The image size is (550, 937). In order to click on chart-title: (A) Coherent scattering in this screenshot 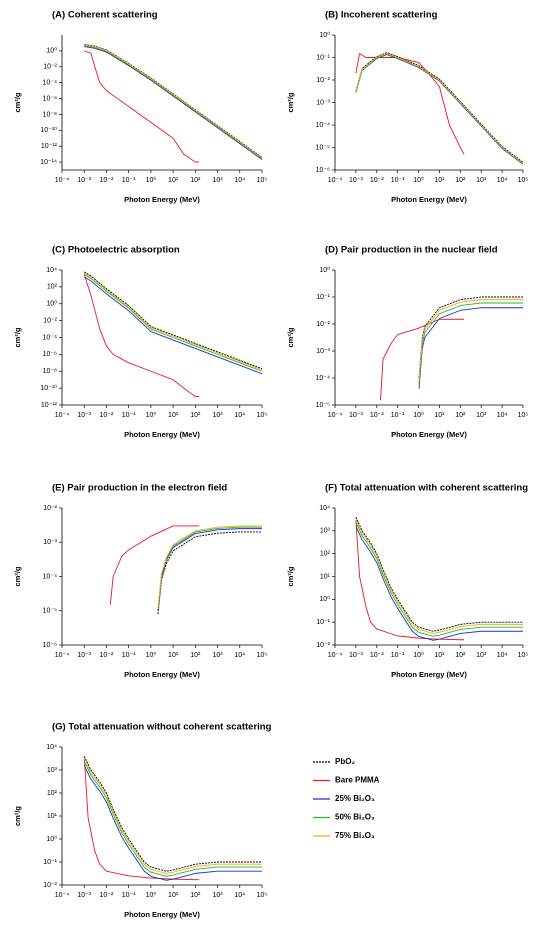, I will do `click(105, 15)`.